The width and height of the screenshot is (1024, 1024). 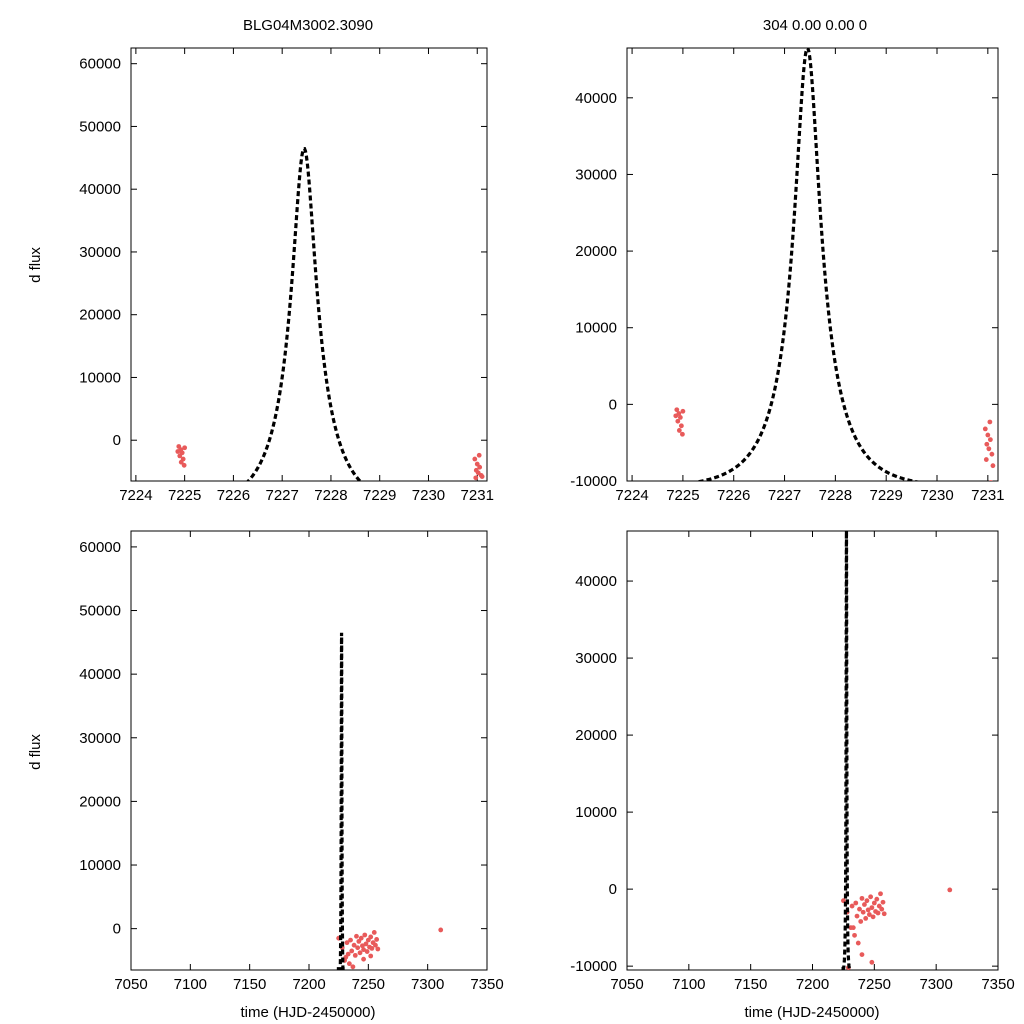 What do you see at coordinates (308, 25) in the screenshot?
I see `left-panel-title: BLG04M3002.3090` at bounding box center [308, 25].